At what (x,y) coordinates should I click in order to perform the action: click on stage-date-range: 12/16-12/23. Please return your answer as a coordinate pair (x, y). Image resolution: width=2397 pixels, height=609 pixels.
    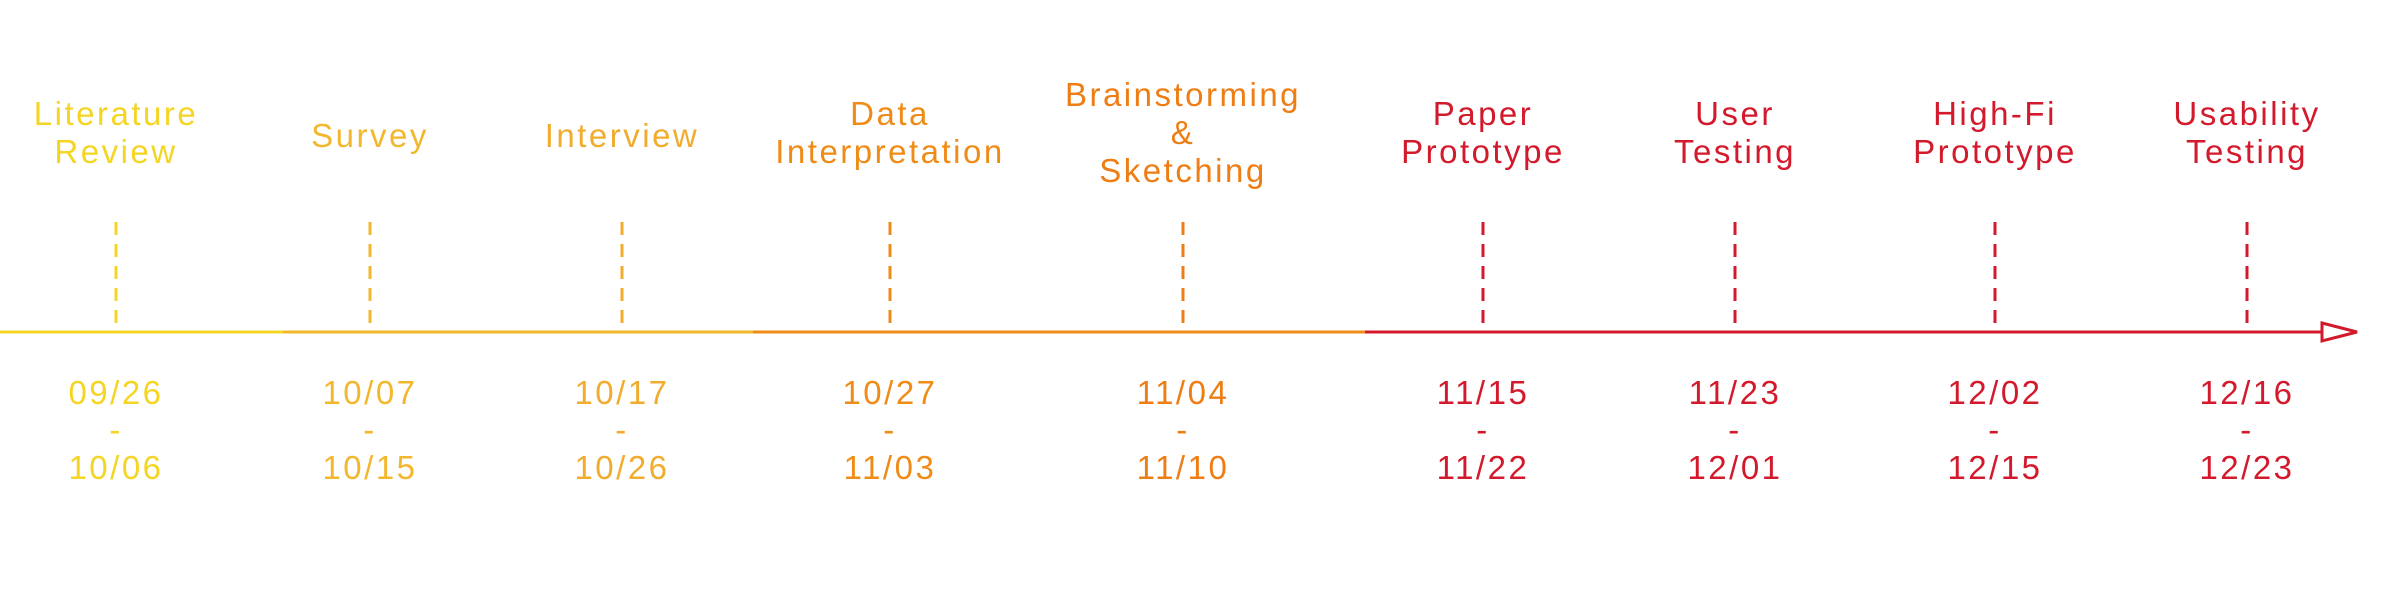
    Looking at the image, I should click on (2247, 431).